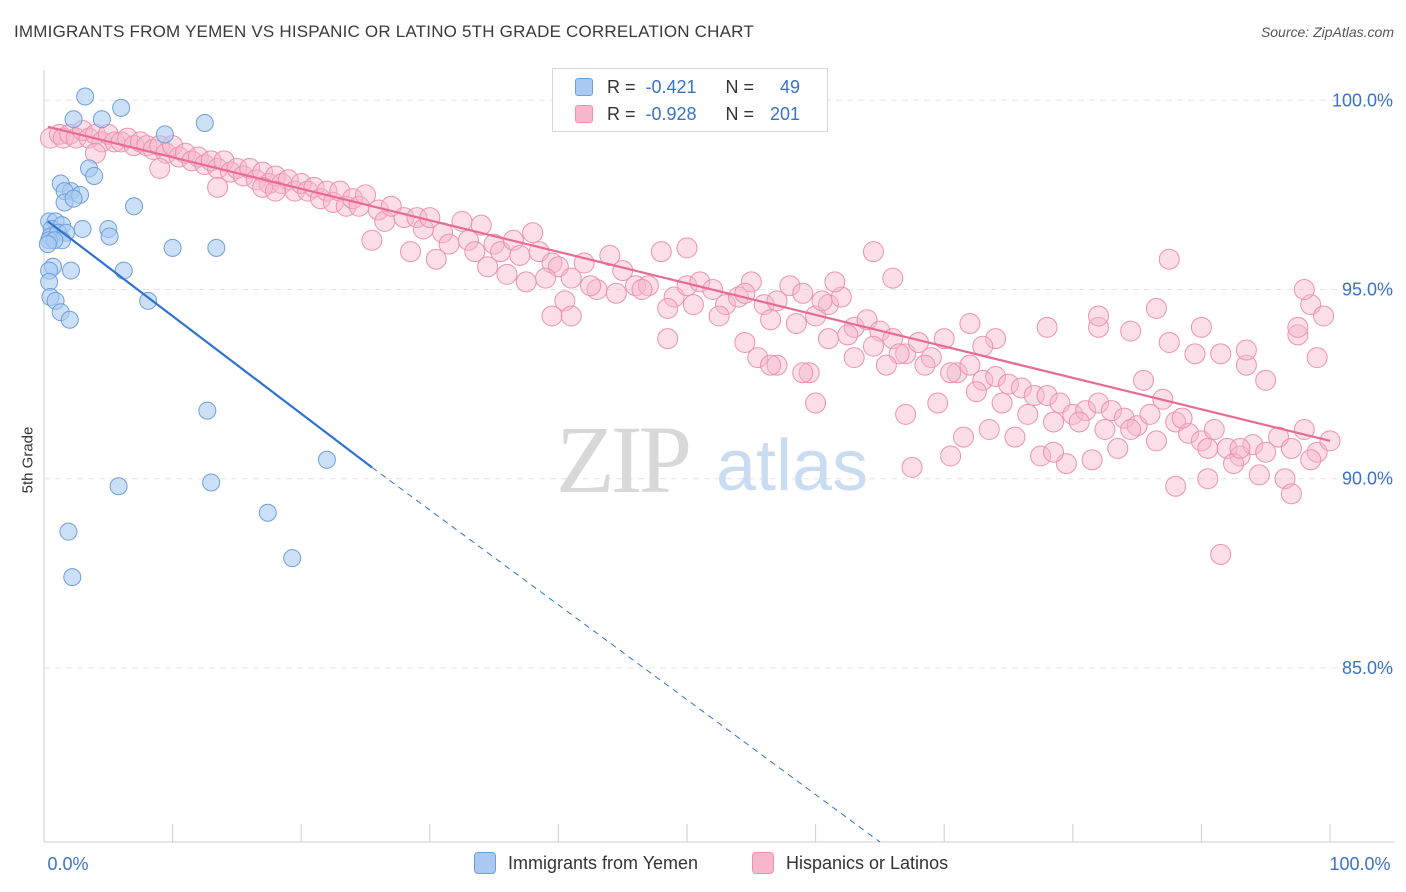 The height and width of the screenshot is (892, 1406). I want to click on x-tick-label: 100.0%, so click(1359, 864).